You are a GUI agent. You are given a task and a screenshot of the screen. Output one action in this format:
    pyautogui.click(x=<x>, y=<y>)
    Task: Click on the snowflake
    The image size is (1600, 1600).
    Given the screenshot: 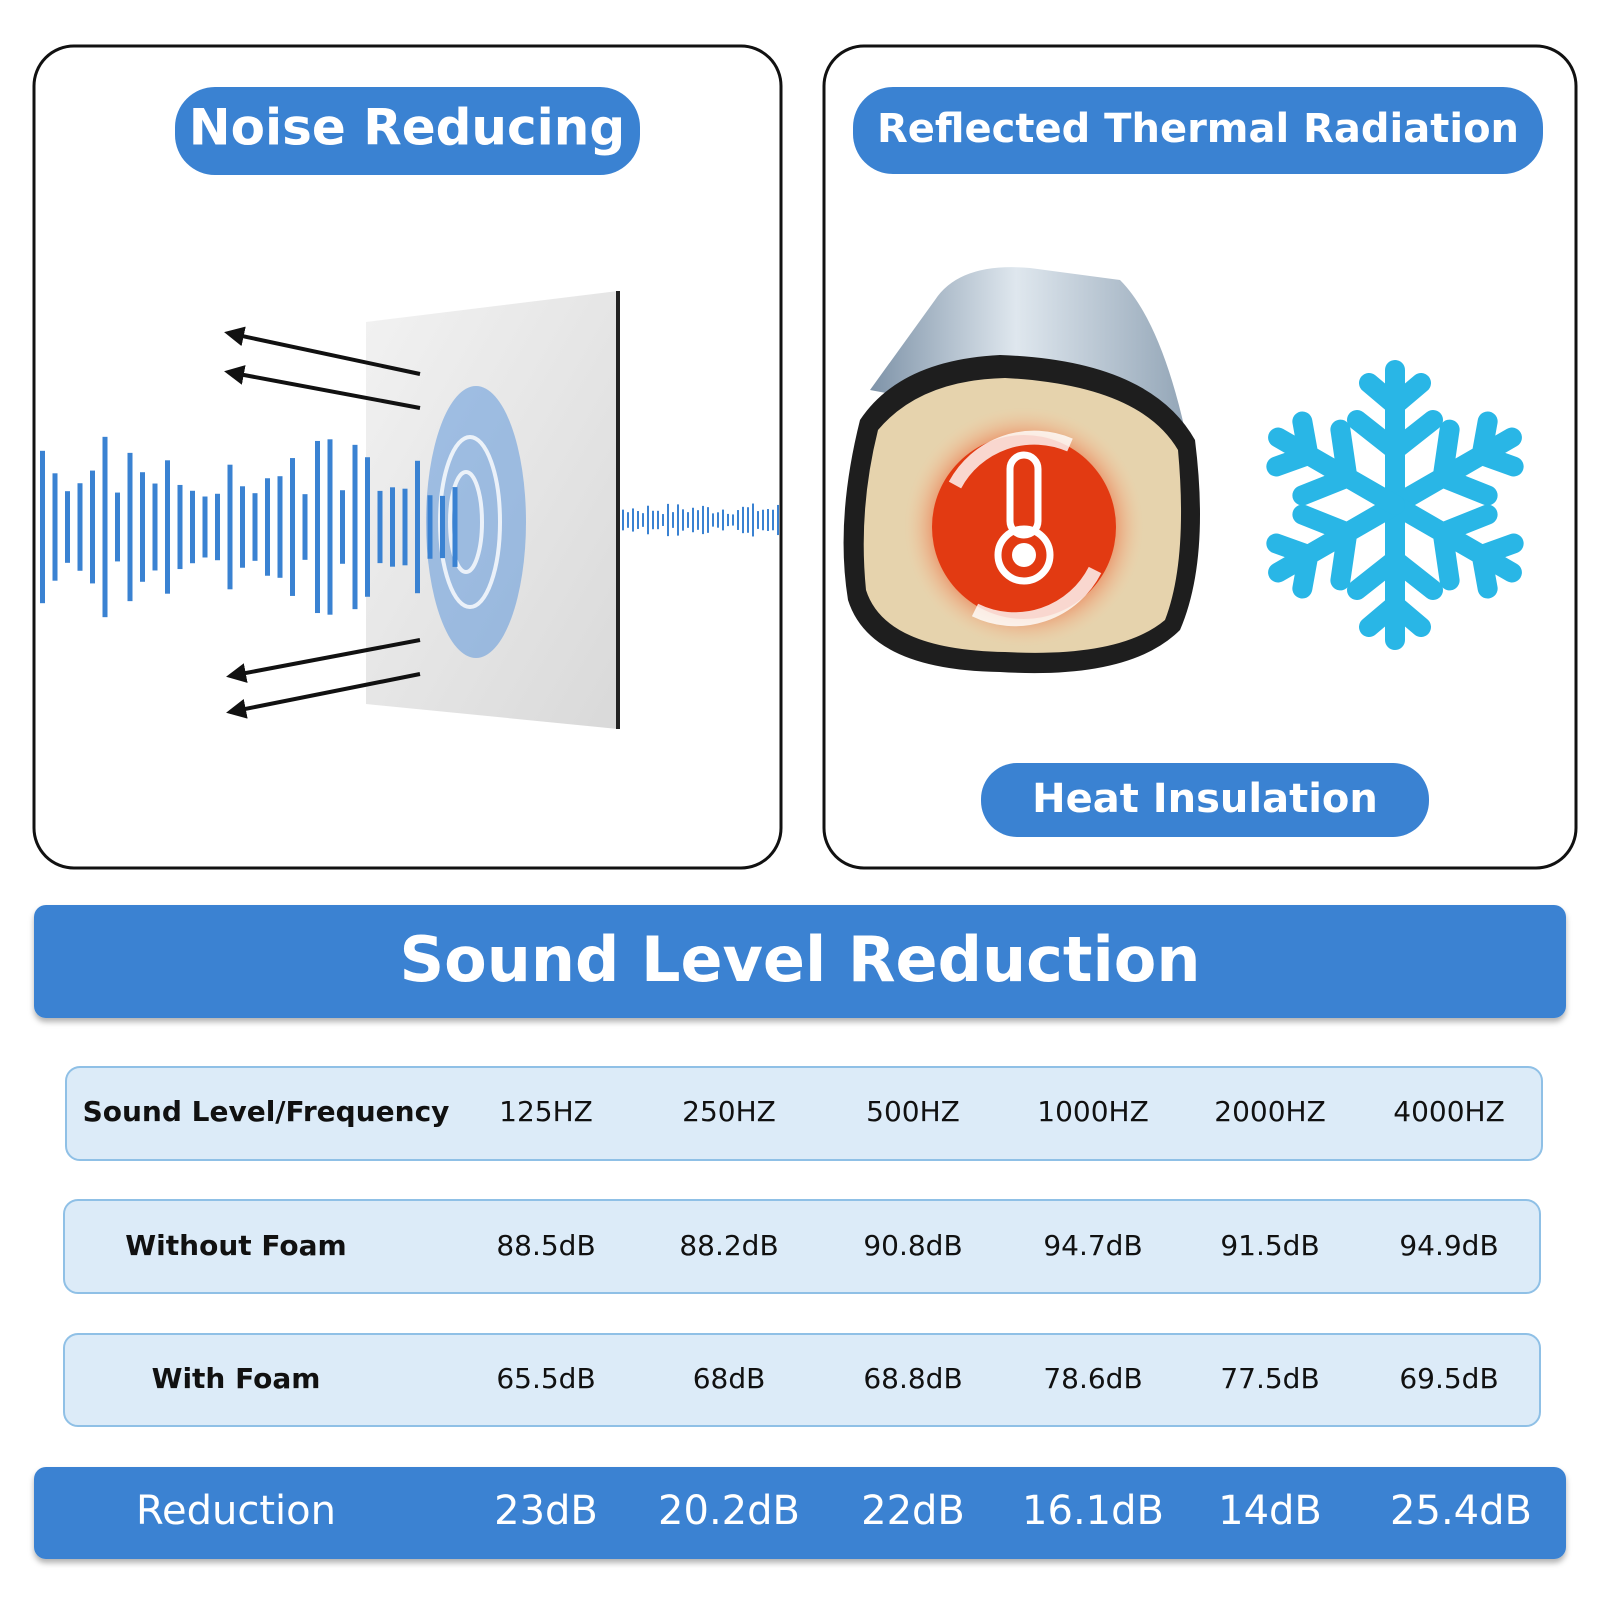 What is the action you would take?
    pyautogui.click(x=1395, y=505)
    